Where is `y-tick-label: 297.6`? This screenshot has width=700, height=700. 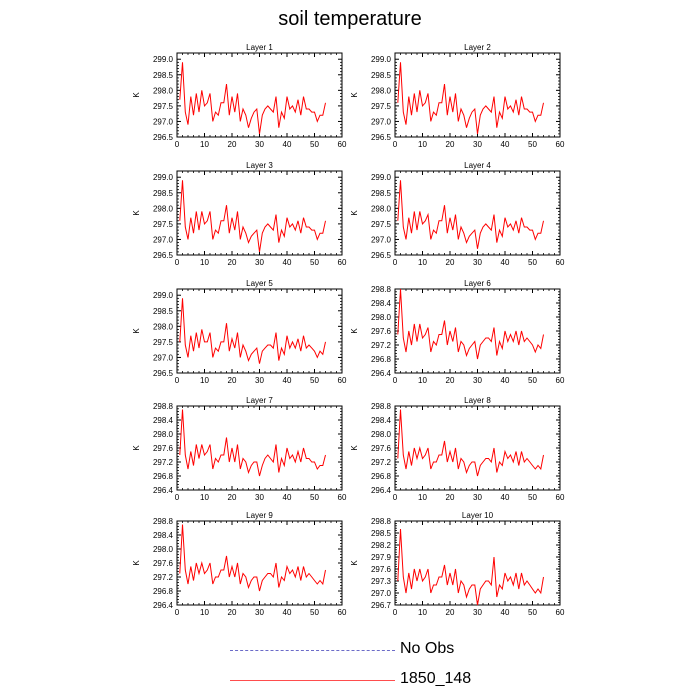 y-tick-label: 297.6 is located at coordinates (381, 331).